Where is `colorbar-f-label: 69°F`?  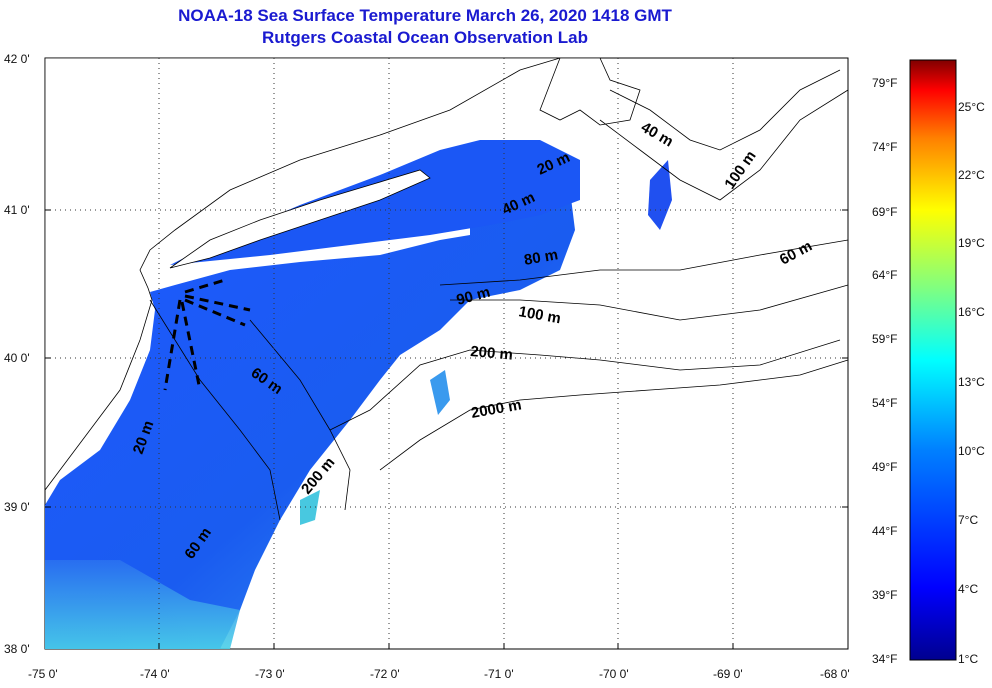
colorbar-f-label: 69°F is located at coordinates (885, 212).